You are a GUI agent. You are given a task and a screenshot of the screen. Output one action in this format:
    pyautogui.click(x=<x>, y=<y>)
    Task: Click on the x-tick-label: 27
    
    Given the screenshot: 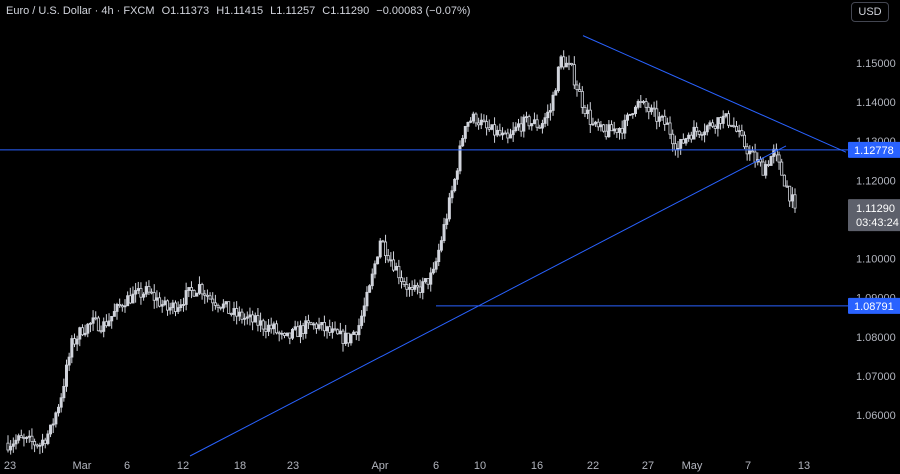 What is the action you would take?
    pyautogui.click(x=648, y=466)
    